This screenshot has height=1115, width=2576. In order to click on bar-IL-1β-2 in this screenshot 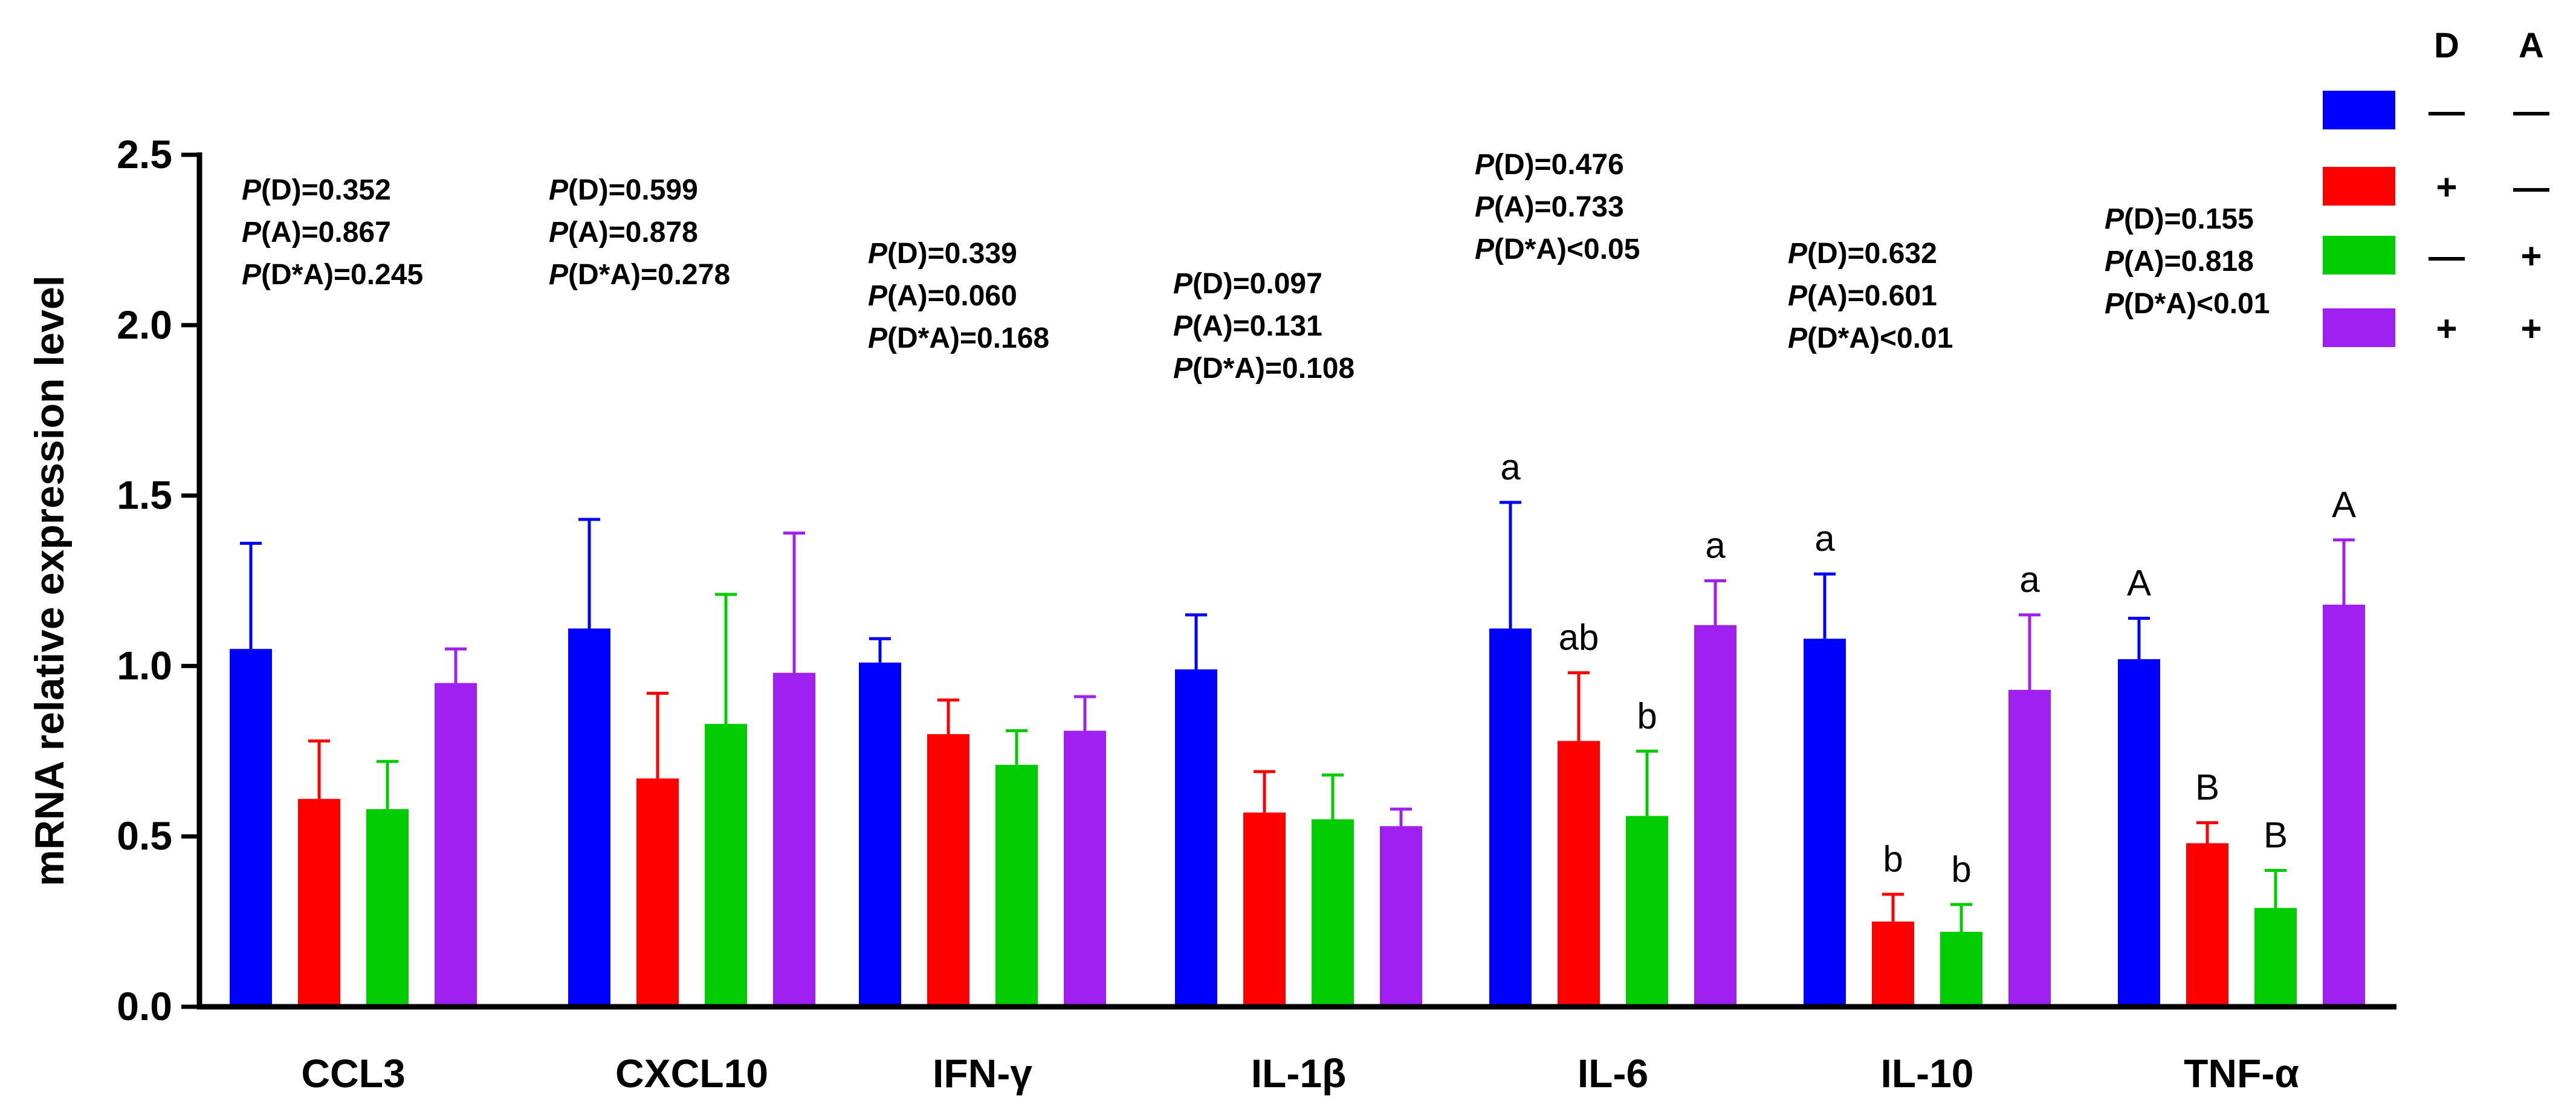, I will do `click(1264, 909)`.